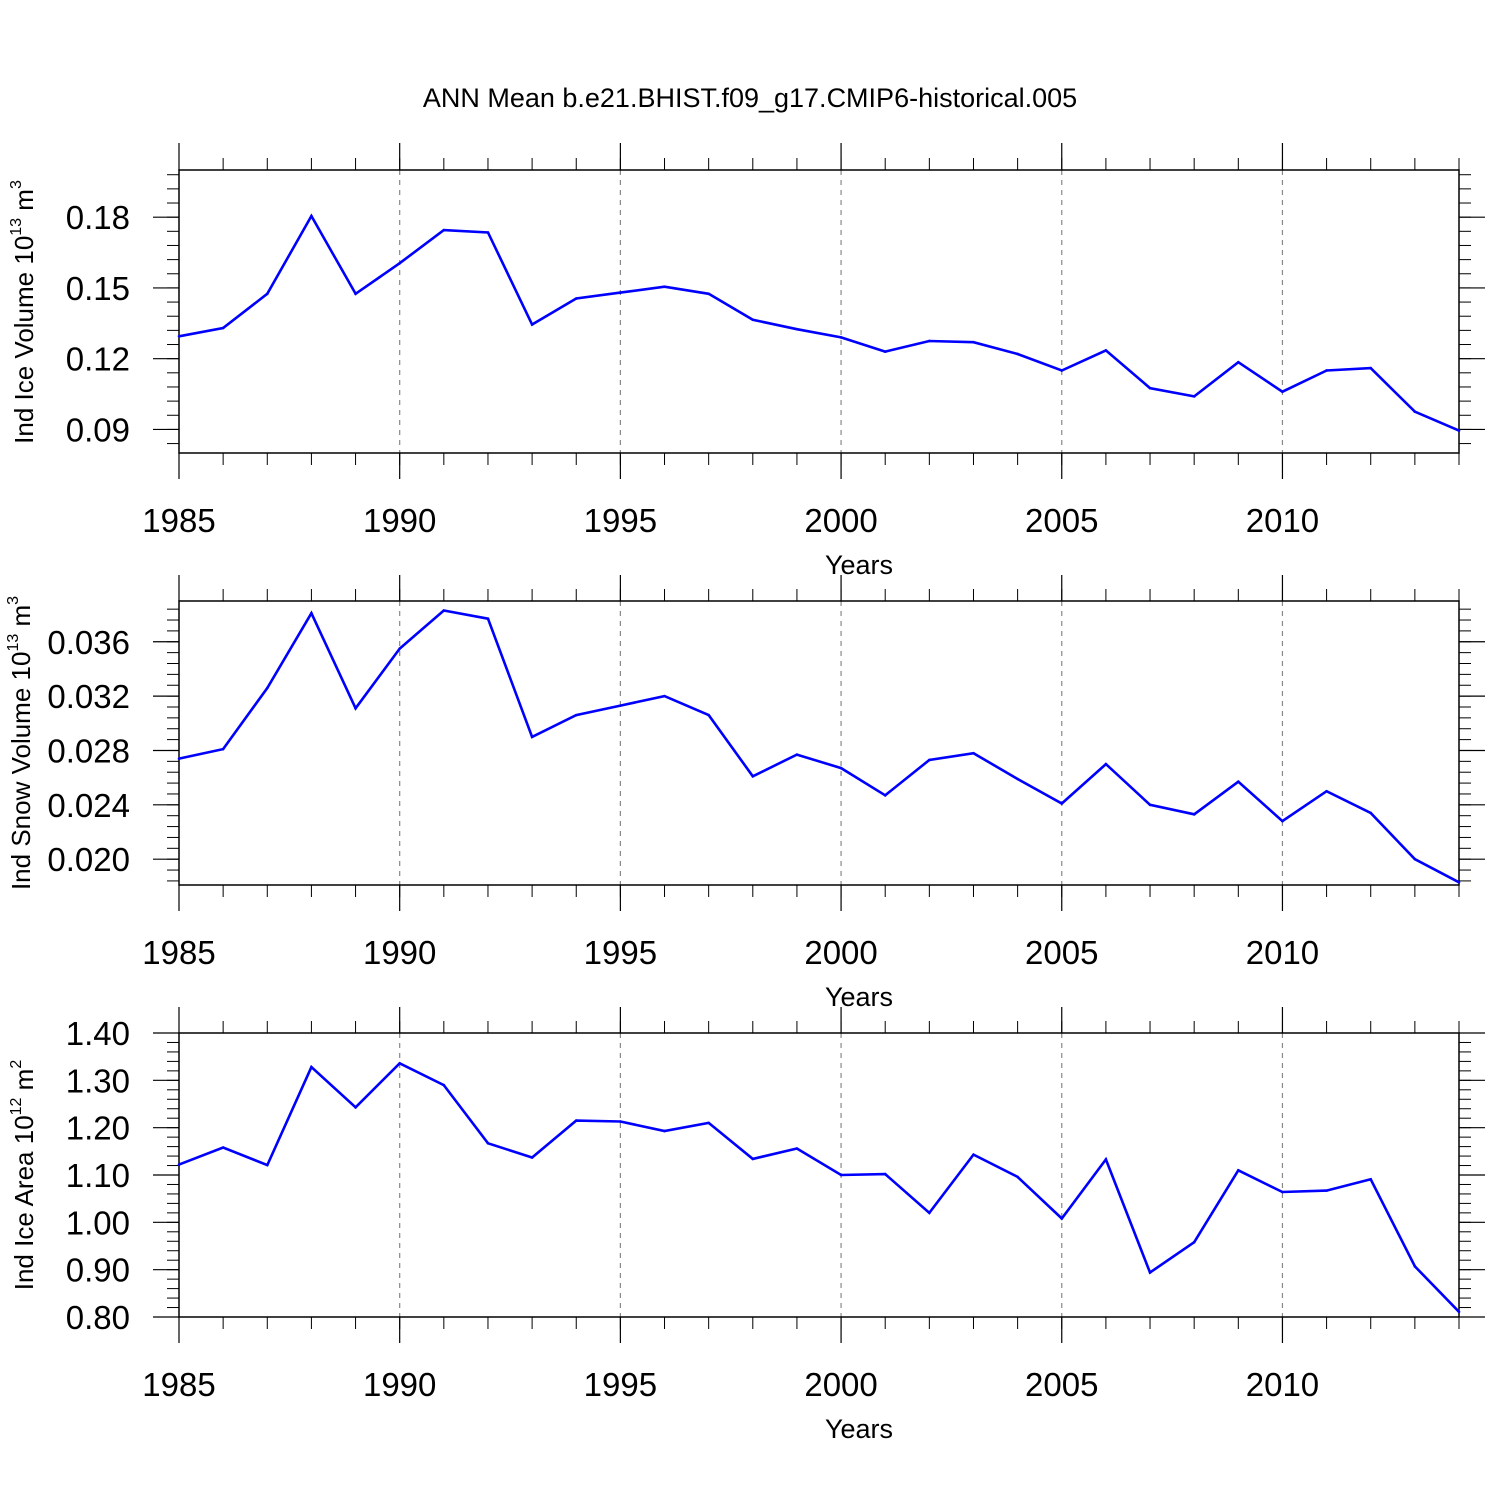 The height and width of the screenshot is (1500, 1500). Describe the element at coordinates (98, 217) in the screenshot. I see `y-tick-label: 0.18` at that location.